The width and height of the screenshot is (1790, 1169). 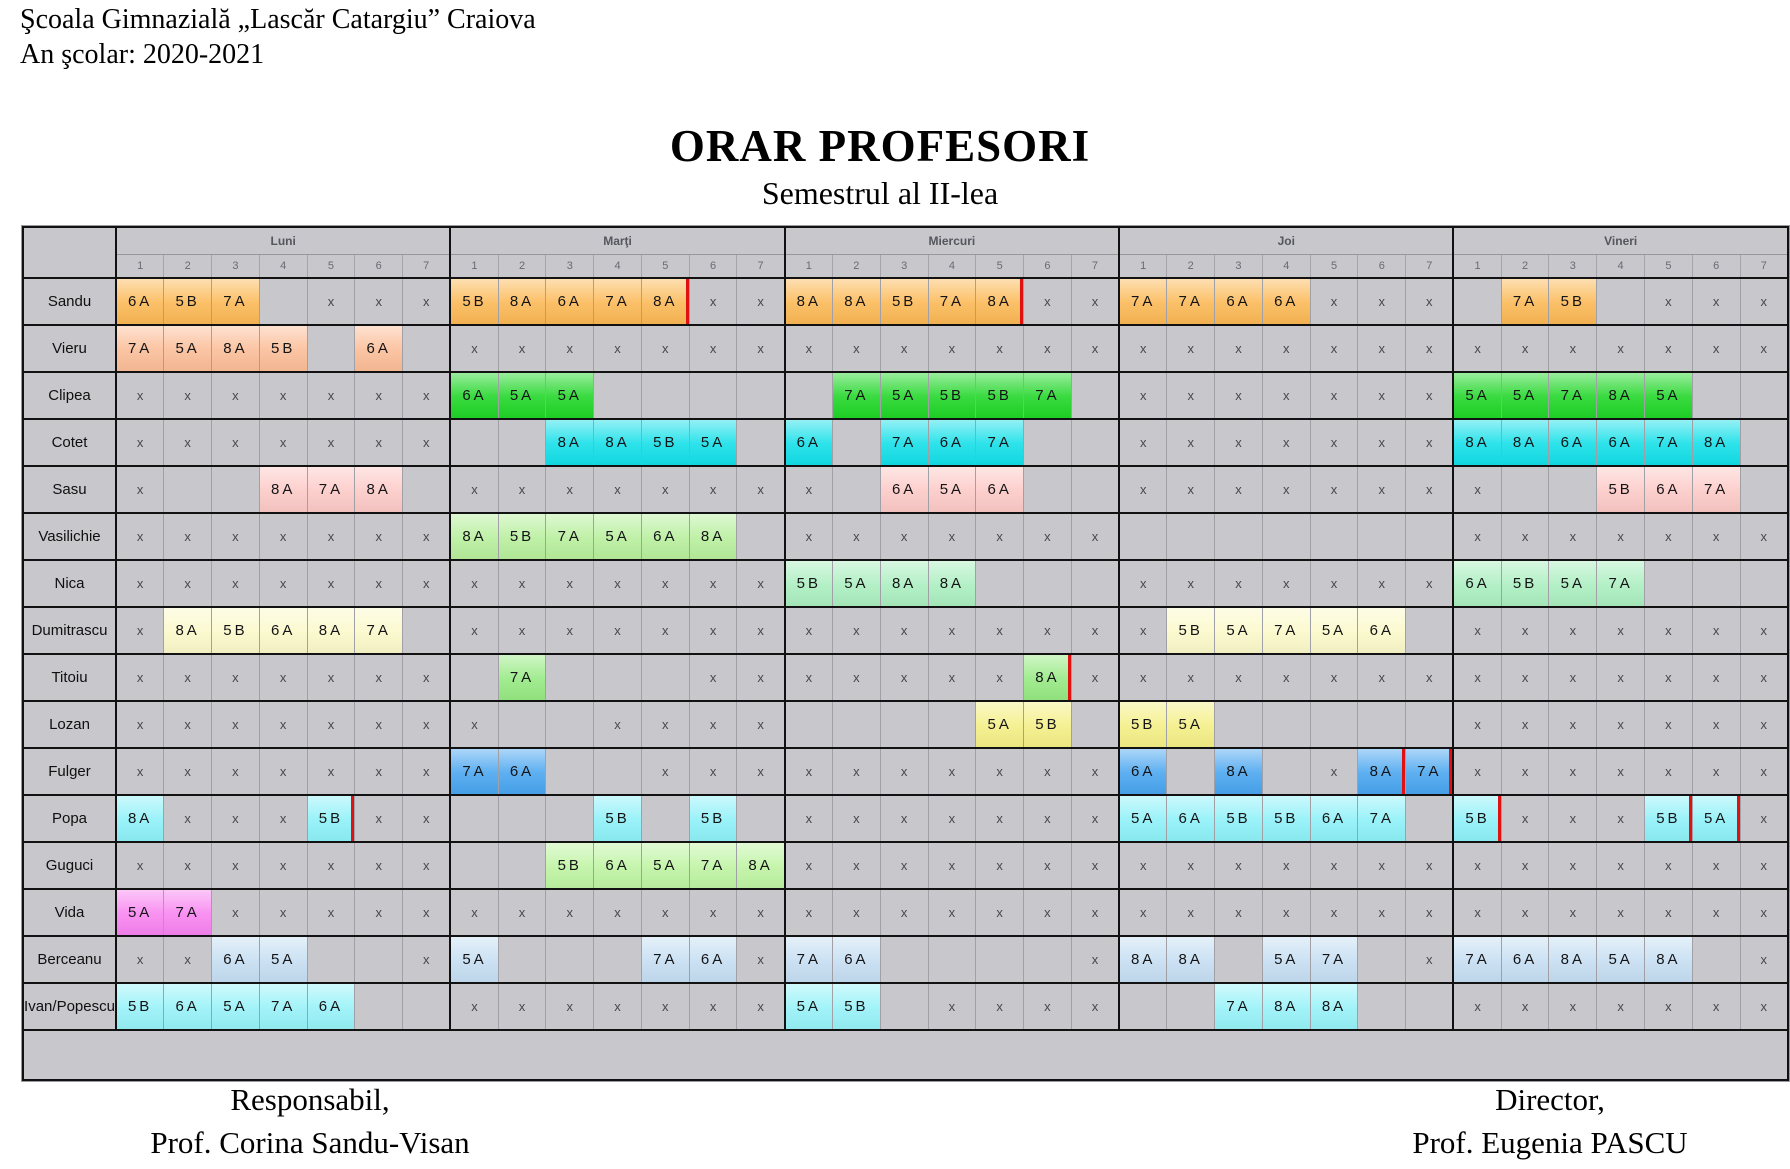 What do you see at coordinates (1047, 266) in the screenshot?
I see `period-number: 6` at bounding box center [1047, 266].